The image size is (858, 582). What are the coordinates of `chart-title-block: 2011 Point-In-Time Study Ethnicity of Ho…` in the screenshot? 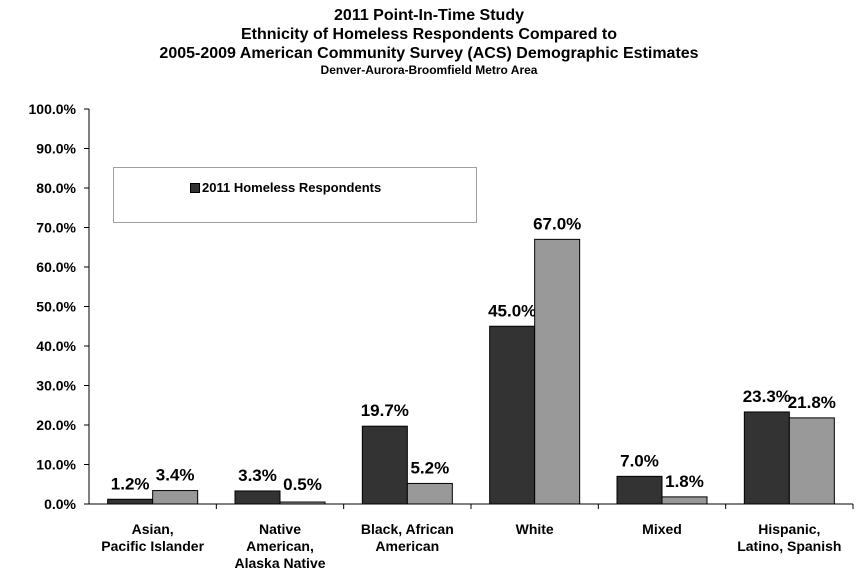 It's located at (429, 42).